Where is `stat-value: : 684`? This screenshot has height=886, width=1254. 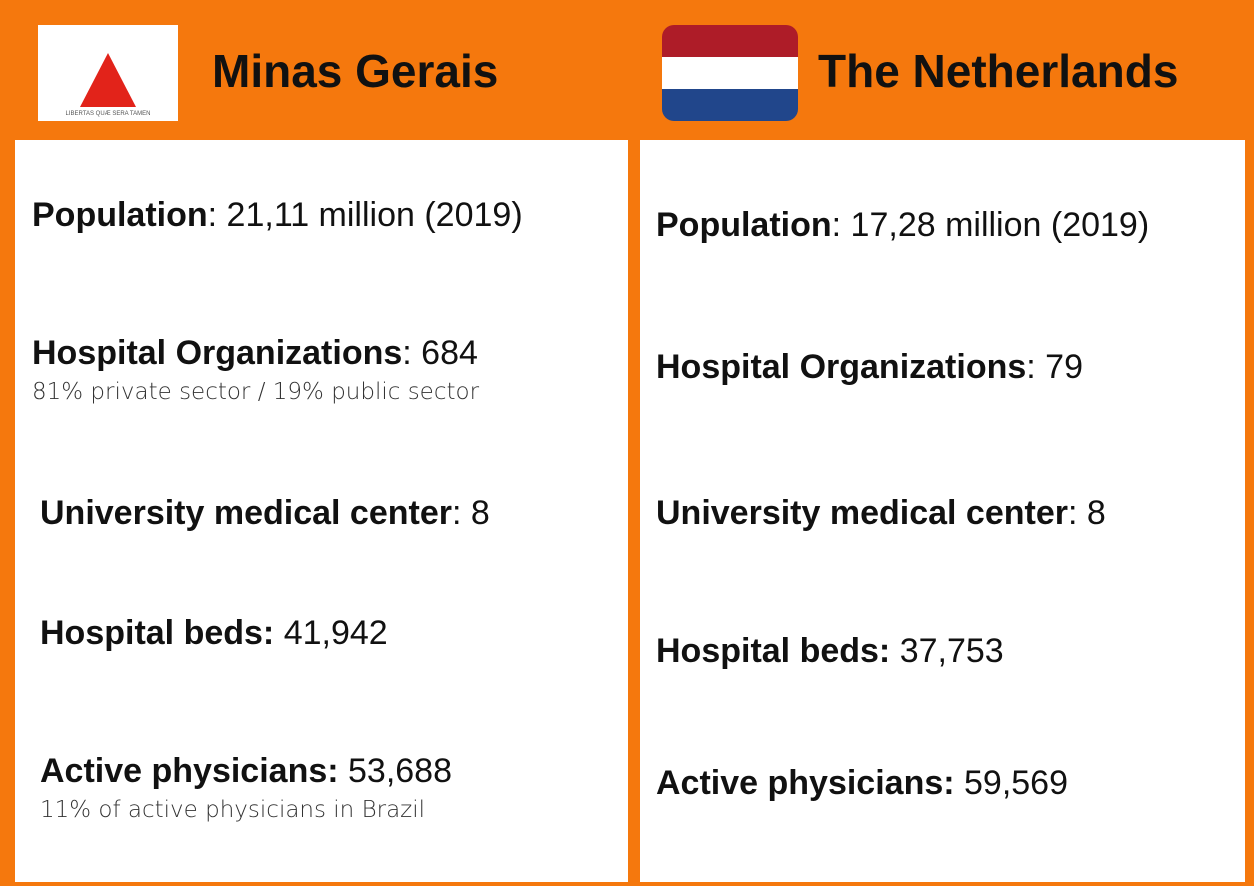 stat-value: : 684 is located at coordinates (440, 353).